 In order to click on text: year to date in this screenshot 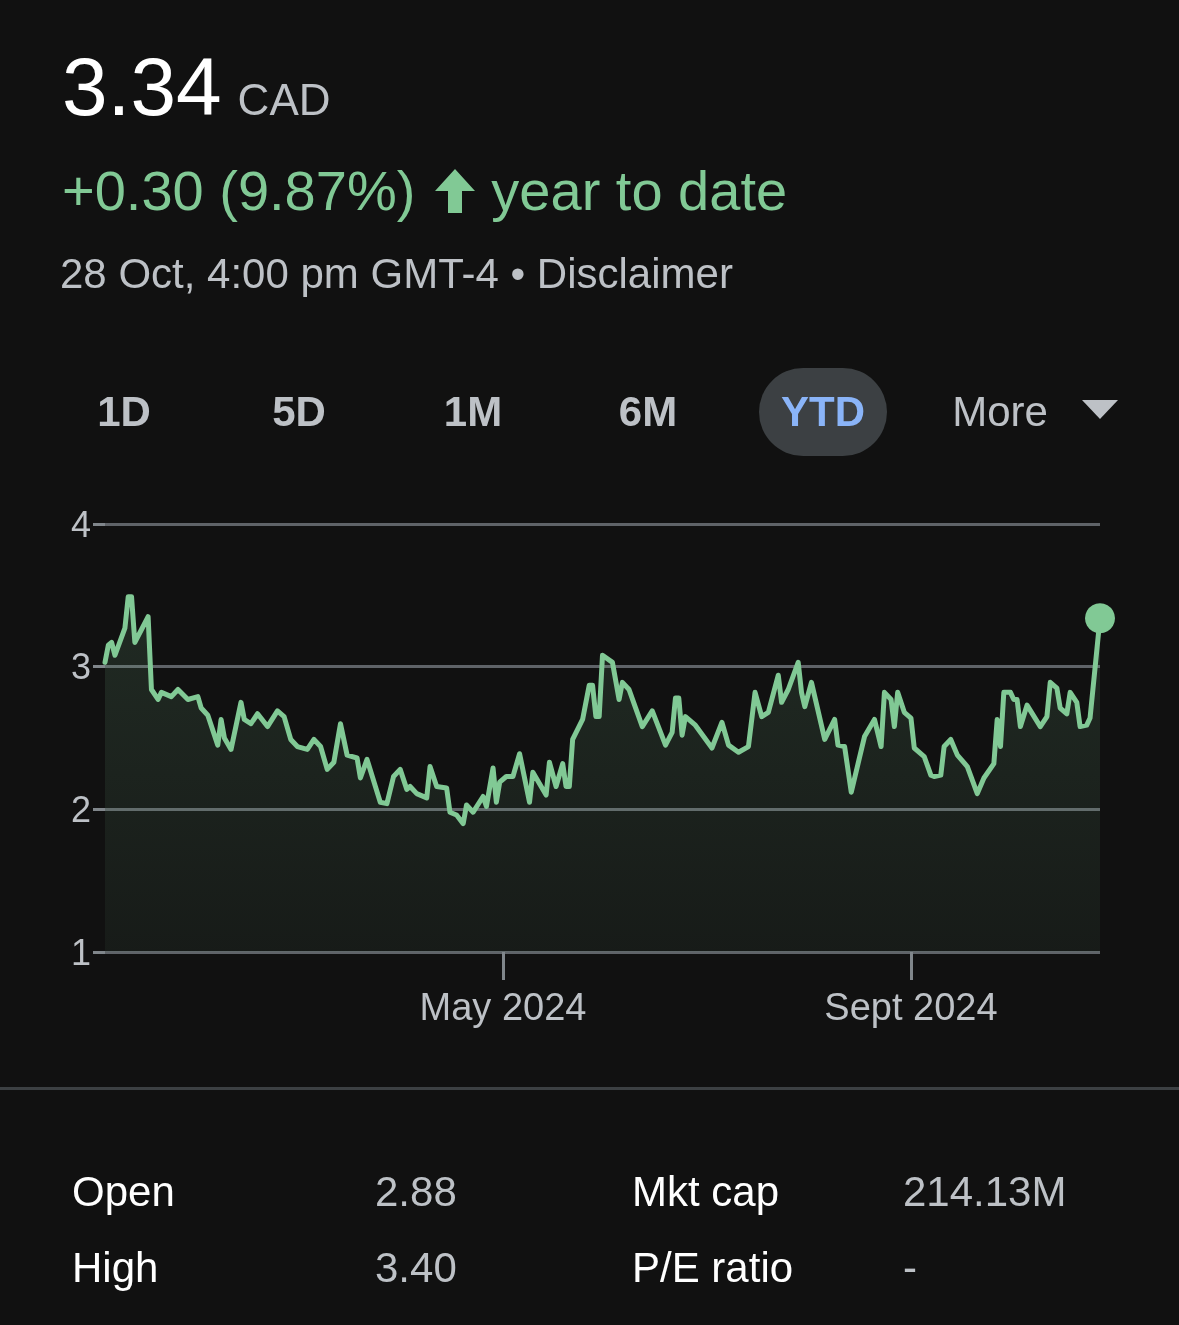, I will do `click(639, 190)`.